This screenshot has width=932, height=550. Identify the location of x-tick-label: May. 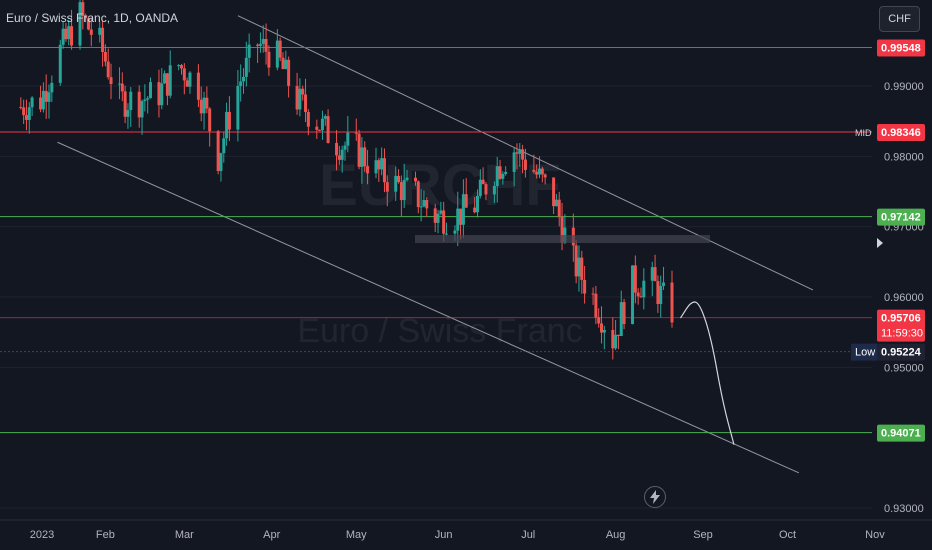
(356, 535).